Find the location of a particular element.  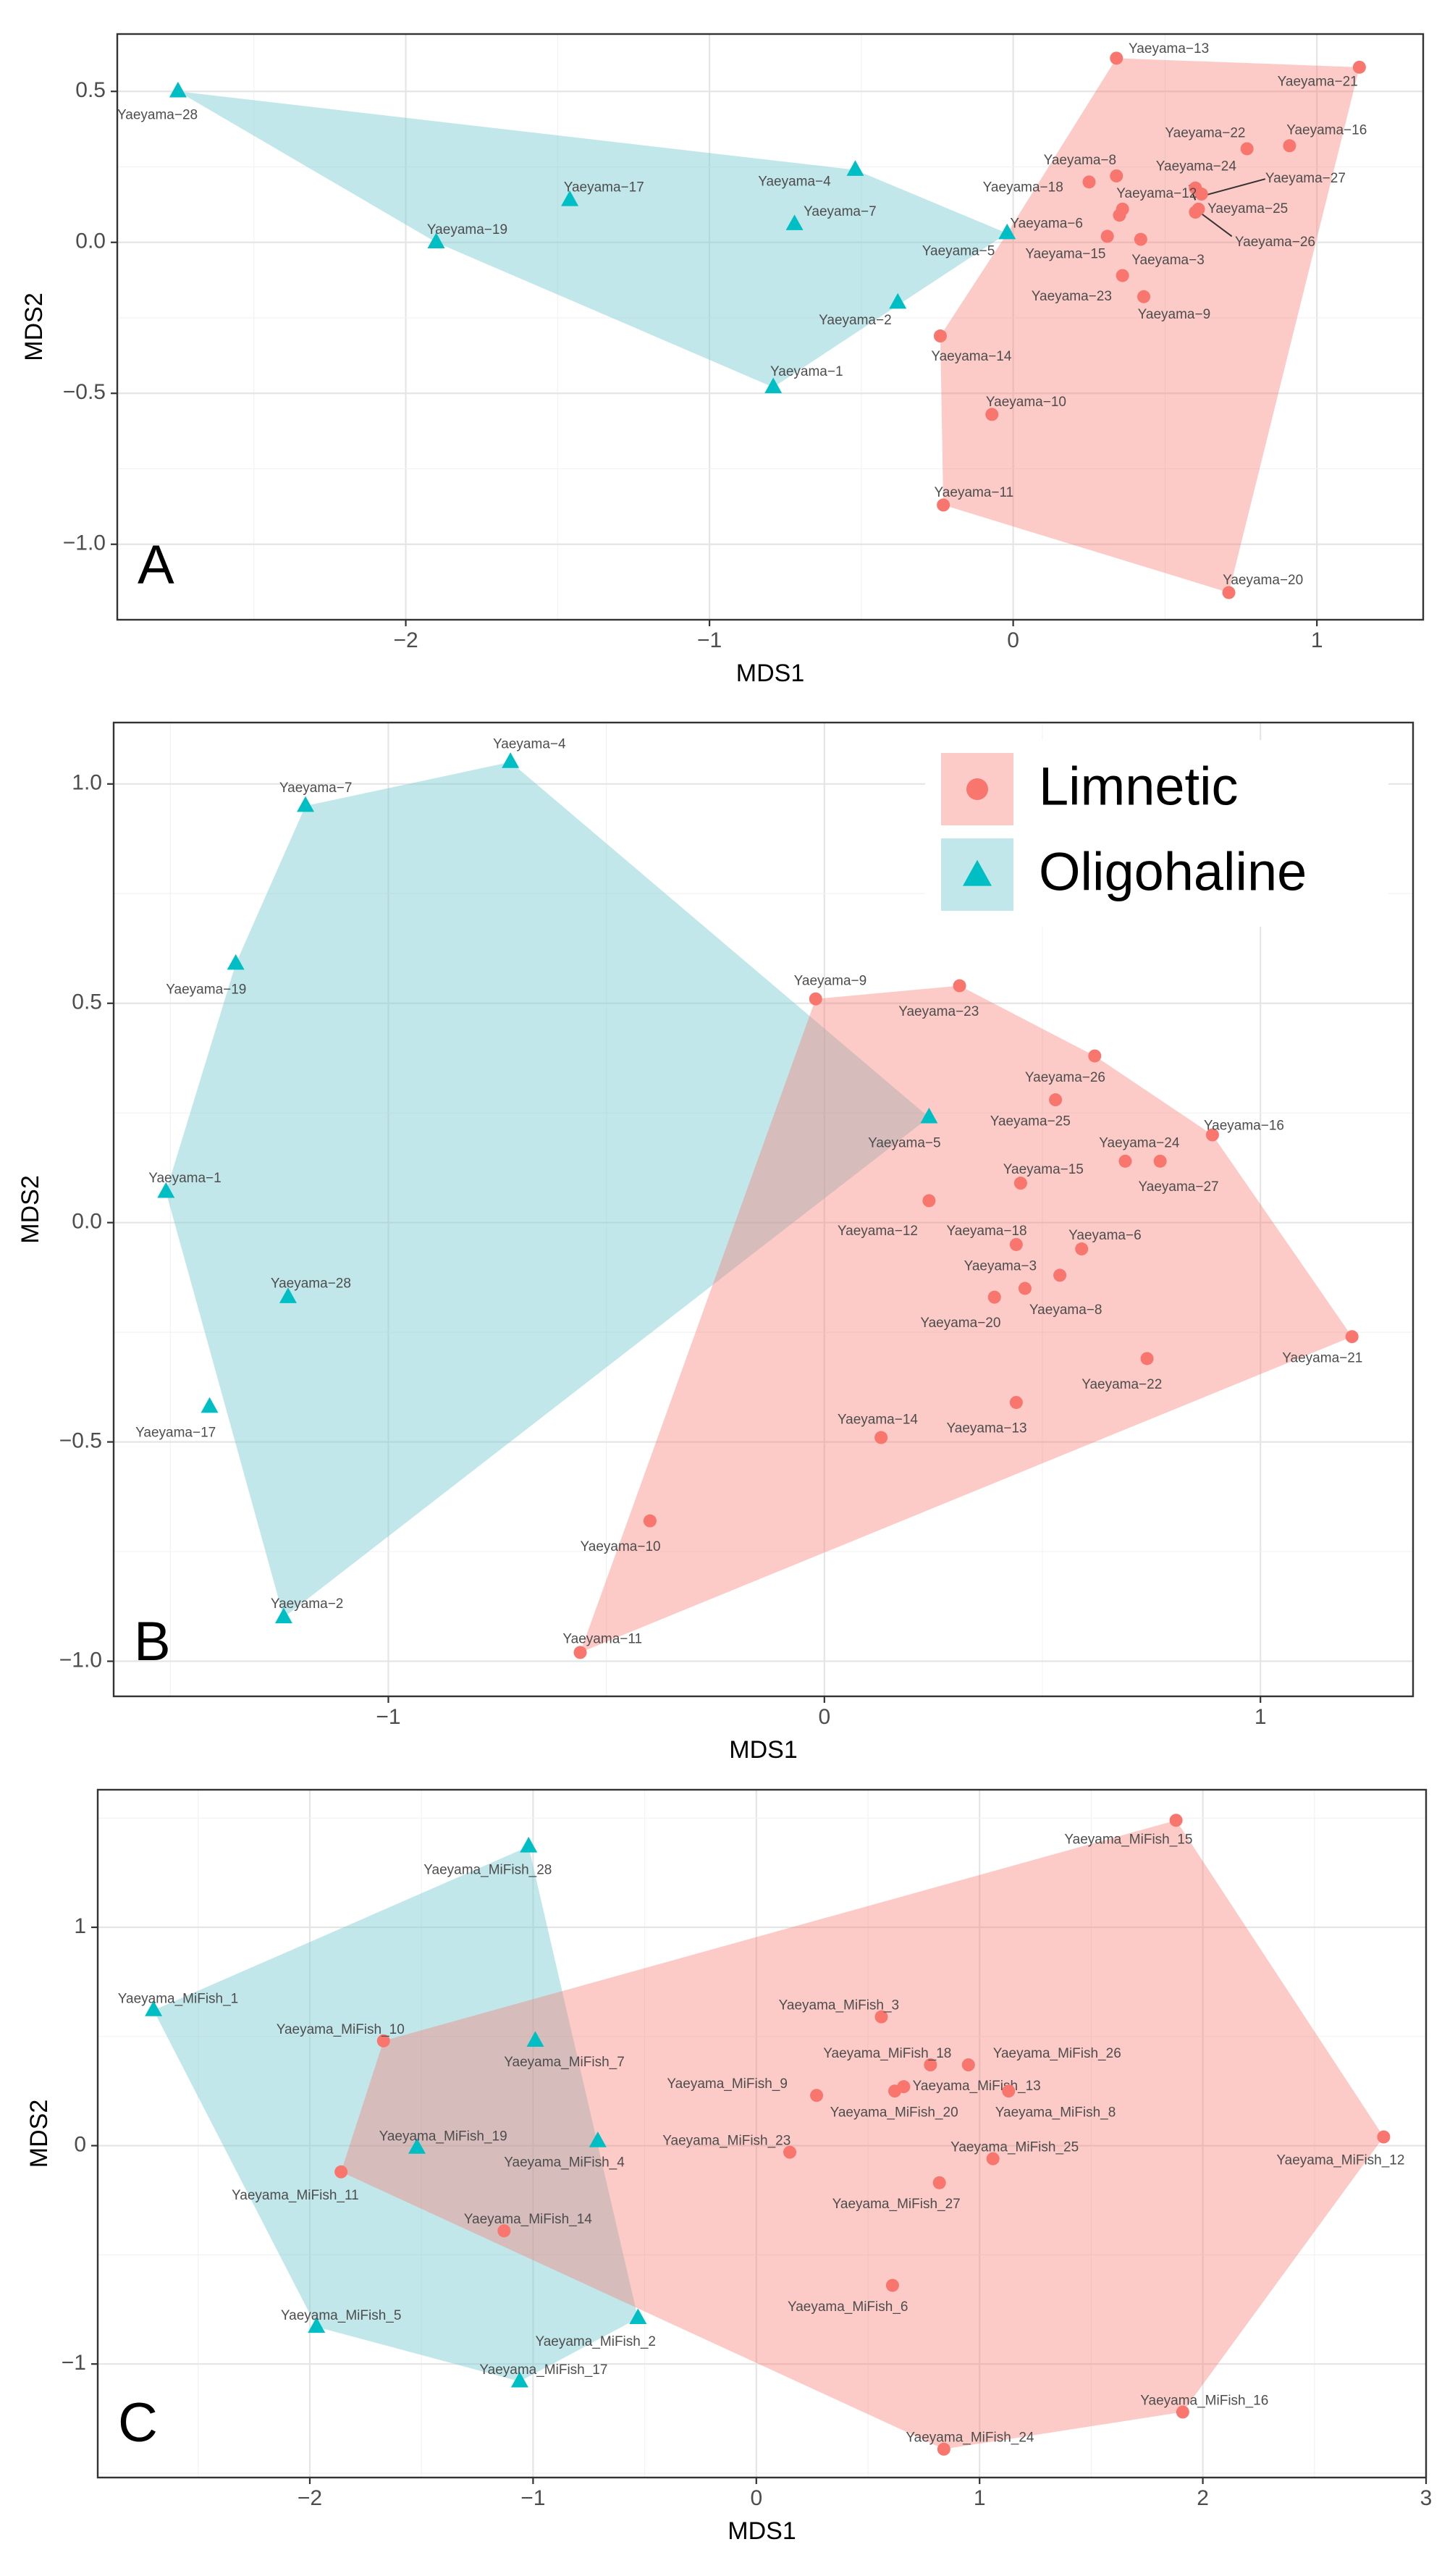

point-label: Yaeyama_MiFish_26 is located at coordinates (1057, 2053).